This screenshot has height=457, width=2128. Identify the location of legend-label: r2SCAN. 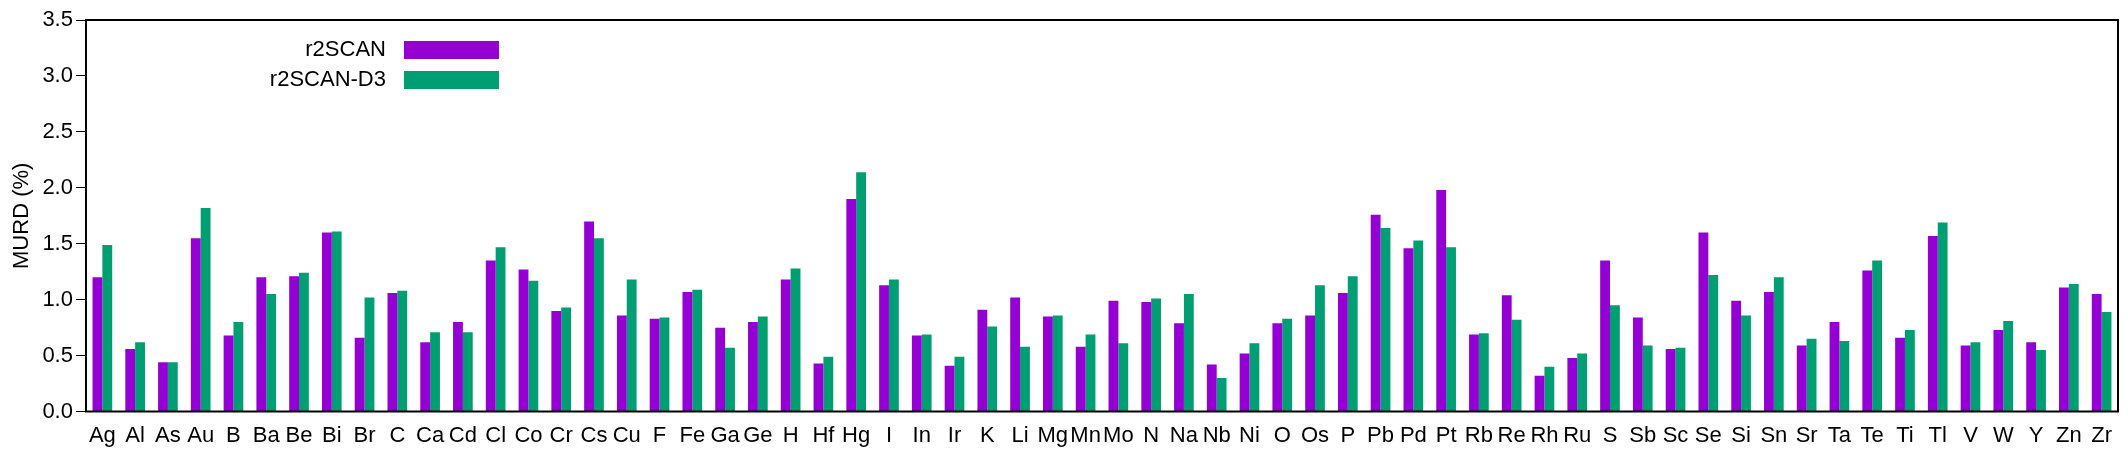
(345, 49).